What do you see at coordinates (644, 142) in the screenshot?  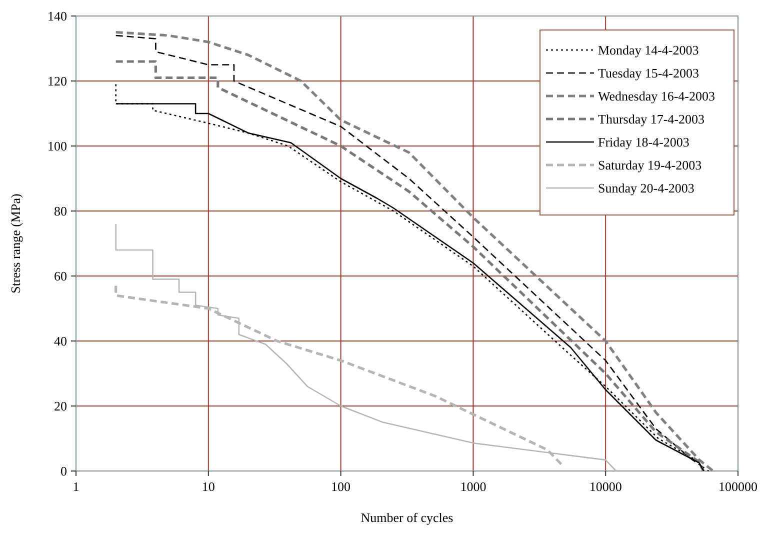 I see `legend-label: Friday 18-4-2003` at bounding box center [644, 142].